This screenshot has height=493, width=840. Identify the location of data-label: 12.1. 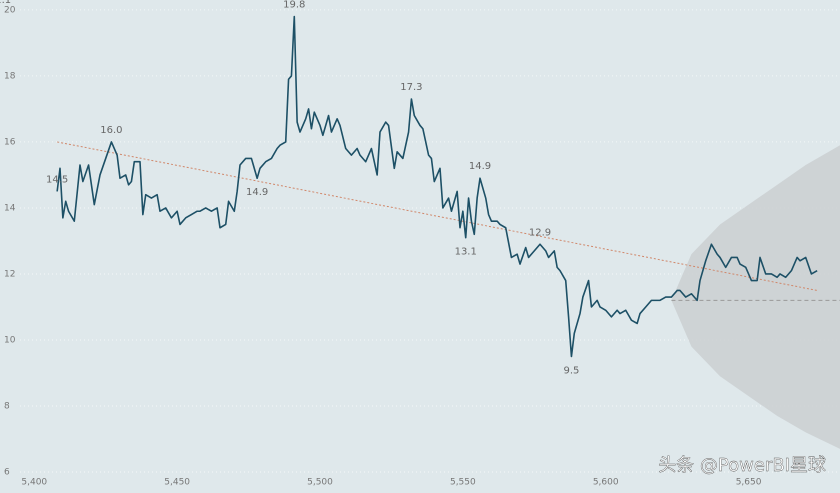
(5, 3).